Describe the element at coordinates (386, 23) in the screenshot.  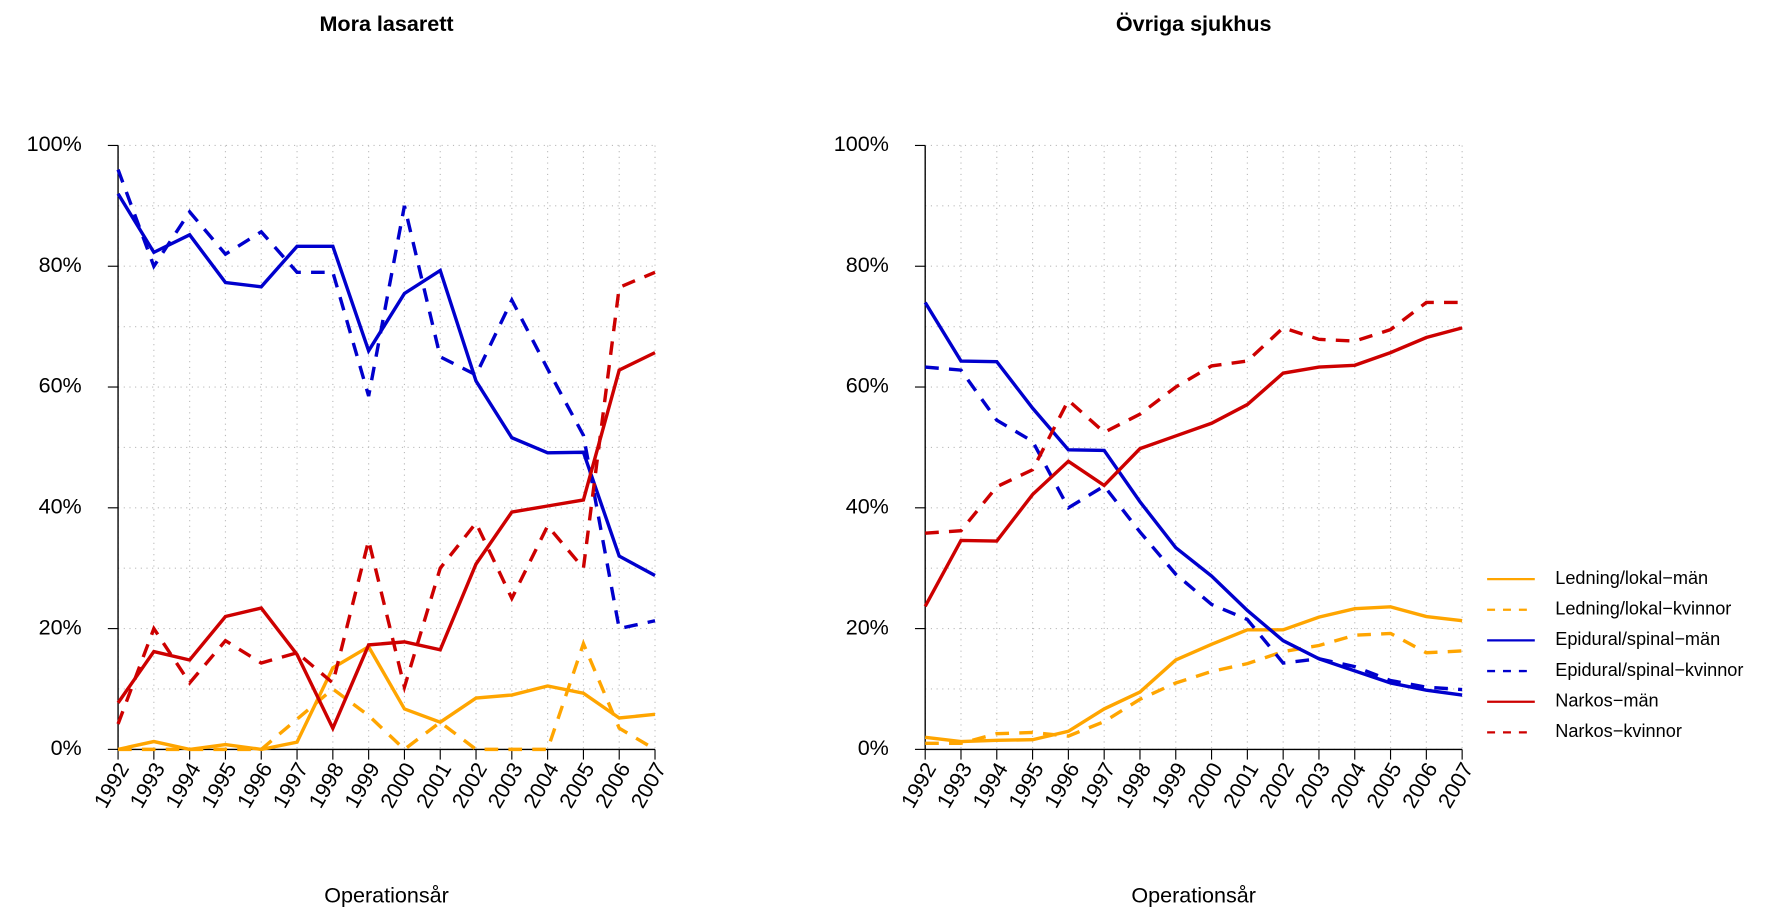
I see `chart-title: Mora lasarett` at that location.